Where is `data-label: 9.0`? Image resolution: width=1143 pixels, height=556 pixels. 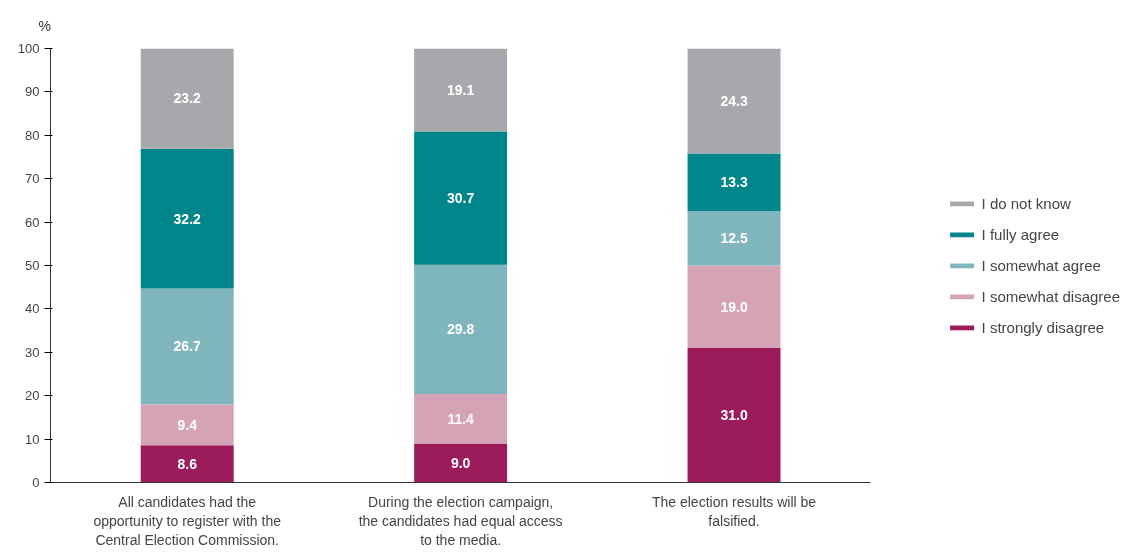
data-label: 9.0 is located at coordinates (460, 462).